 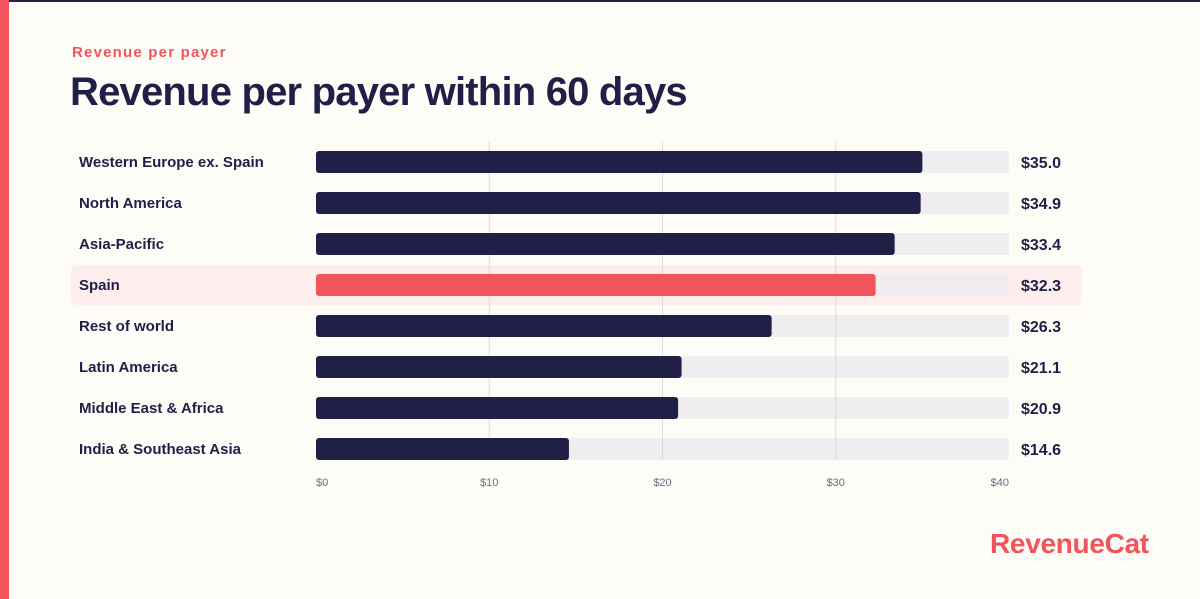 What do you see at coordinates (1041, 450) in the screenshot?
I see `value-label: $14.6` at bounding box center [1041, 450].